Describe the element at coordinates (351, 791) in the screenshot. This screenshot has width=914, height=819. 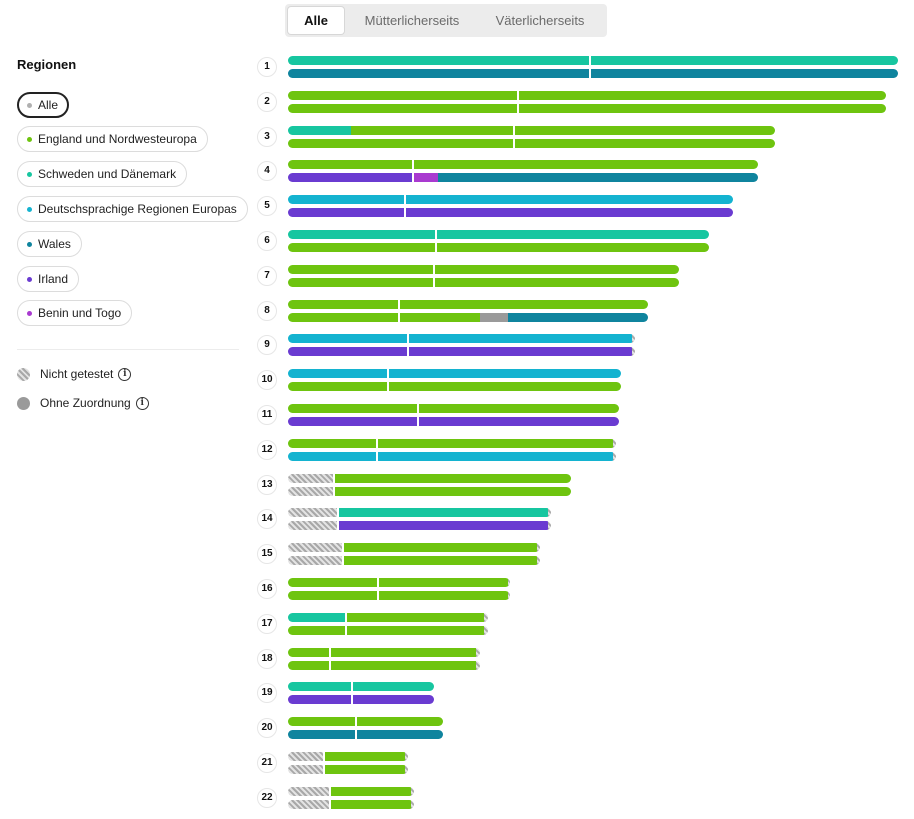
I see `chromosome-22-upper-bar` at that location.